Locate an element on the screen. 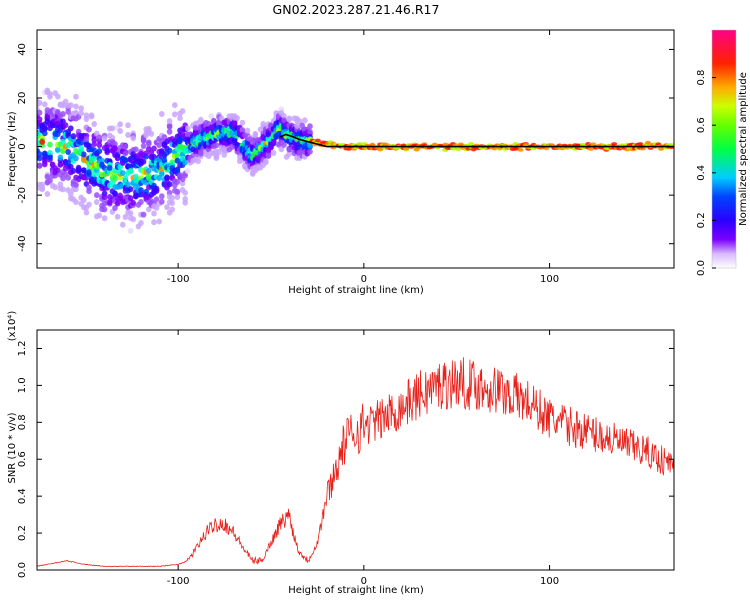 Image resolution: width=750 pixels, height=600 pixels. colorbar-gradient is located at coordinates (724, 149).